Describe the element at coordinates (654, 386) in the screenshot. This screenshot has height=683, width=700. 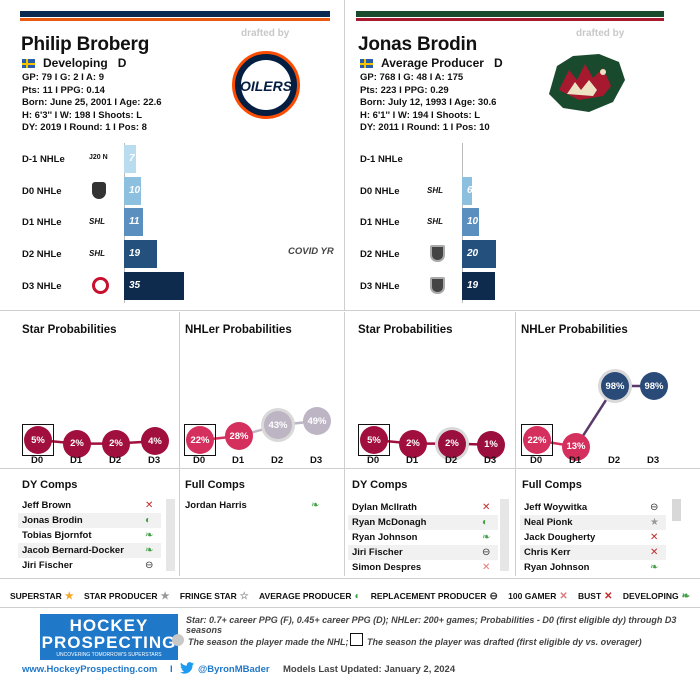
I see `prob-point: 98%` at that location.